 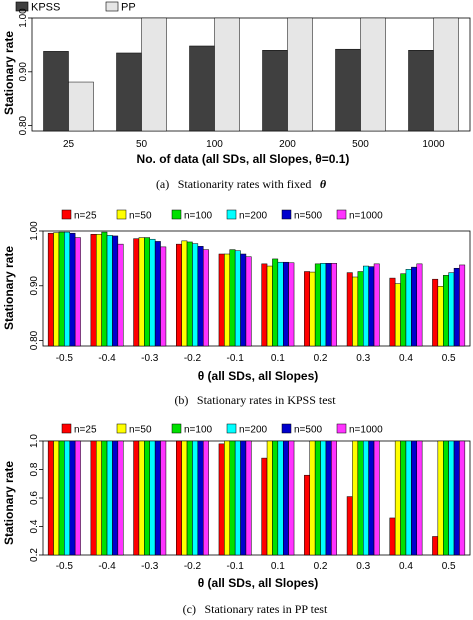 What do you see at coordinates (258, 583) in the screenshot?
I see `panel-c-xlabel: θ (all SDs, all Slopes)` at bounding box center [258, 583].